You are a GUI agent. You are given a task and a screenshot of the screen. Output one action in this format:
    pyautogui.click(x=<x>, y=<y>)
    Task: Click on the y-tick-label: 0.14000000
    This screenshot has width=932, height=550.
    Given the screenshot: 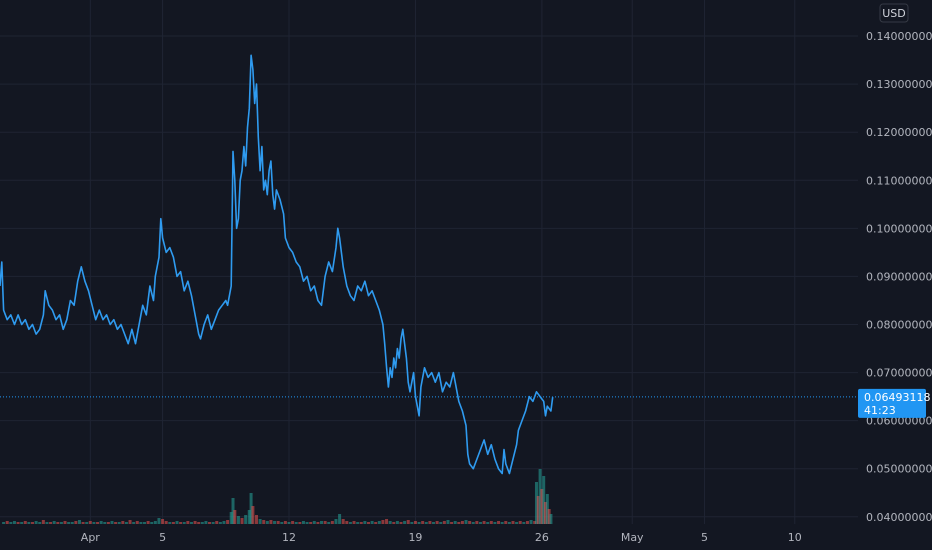 What is the action you would take?
    pyautogui.click(x=899, y=36)
    